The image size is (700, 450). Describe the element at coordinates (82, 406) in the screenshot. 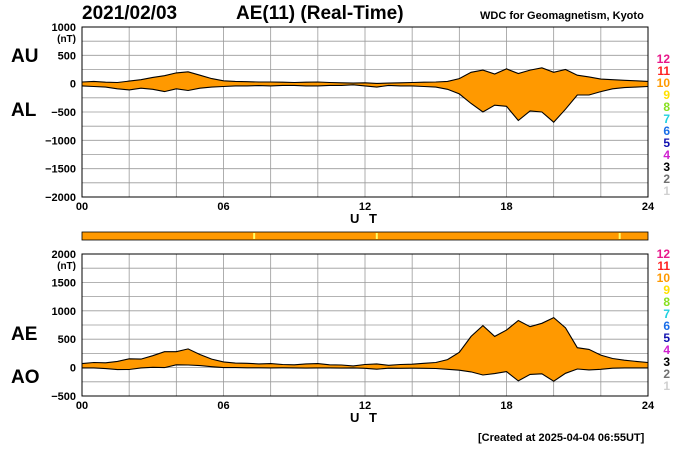

I see `panel2-x-tick-label: 00` at that location.